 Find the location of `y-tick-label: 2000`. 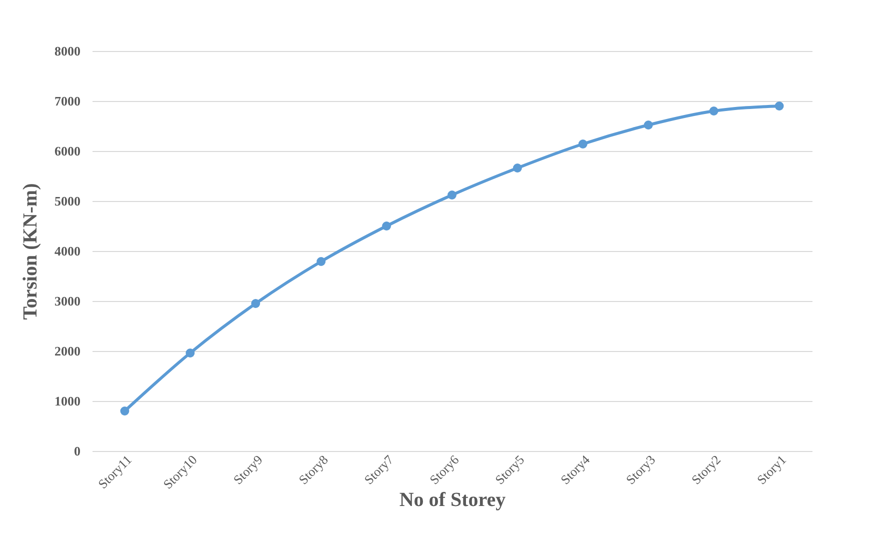

y-tick-label: 2000 is located at coordinates (67, 351).